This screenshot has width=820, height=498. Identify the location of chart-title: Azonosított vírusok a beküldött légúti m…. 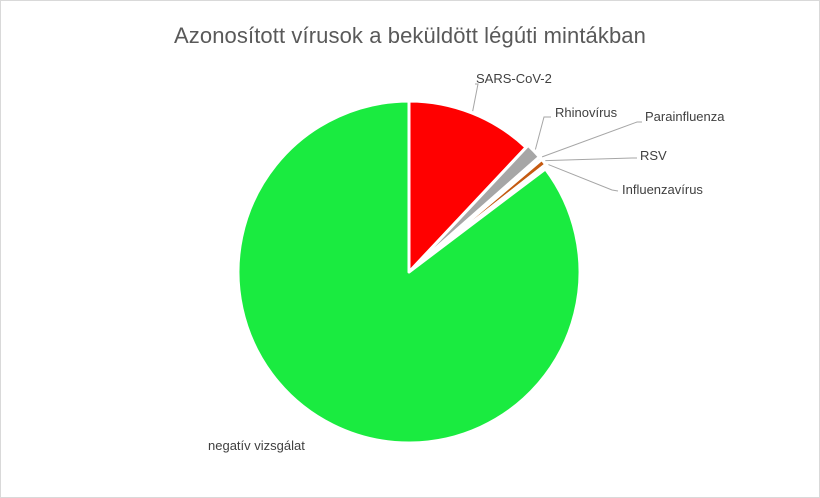
(410, 35).